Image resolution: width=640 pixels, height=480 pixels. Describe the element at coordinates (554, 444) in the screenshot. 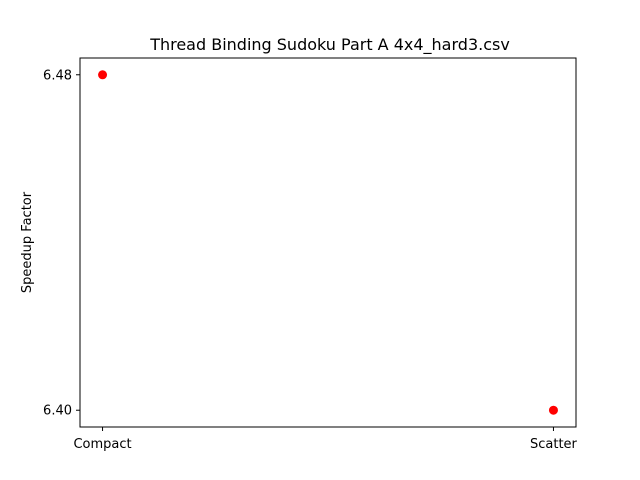

I see `x-tick-label: Scatter` at that location.